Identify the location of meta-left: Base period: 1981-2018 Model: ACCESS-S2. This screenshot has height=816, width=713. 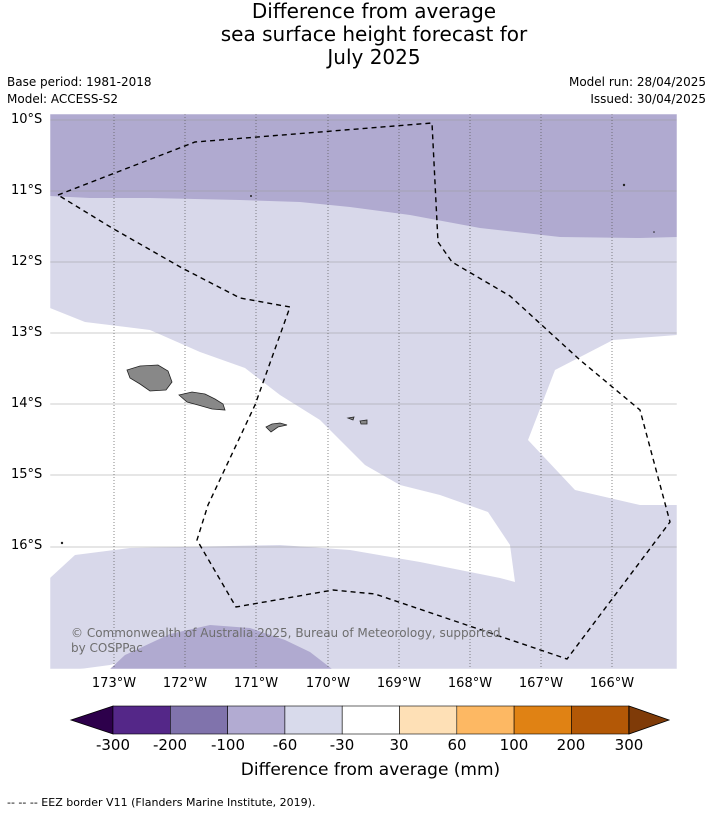
(79, 91).